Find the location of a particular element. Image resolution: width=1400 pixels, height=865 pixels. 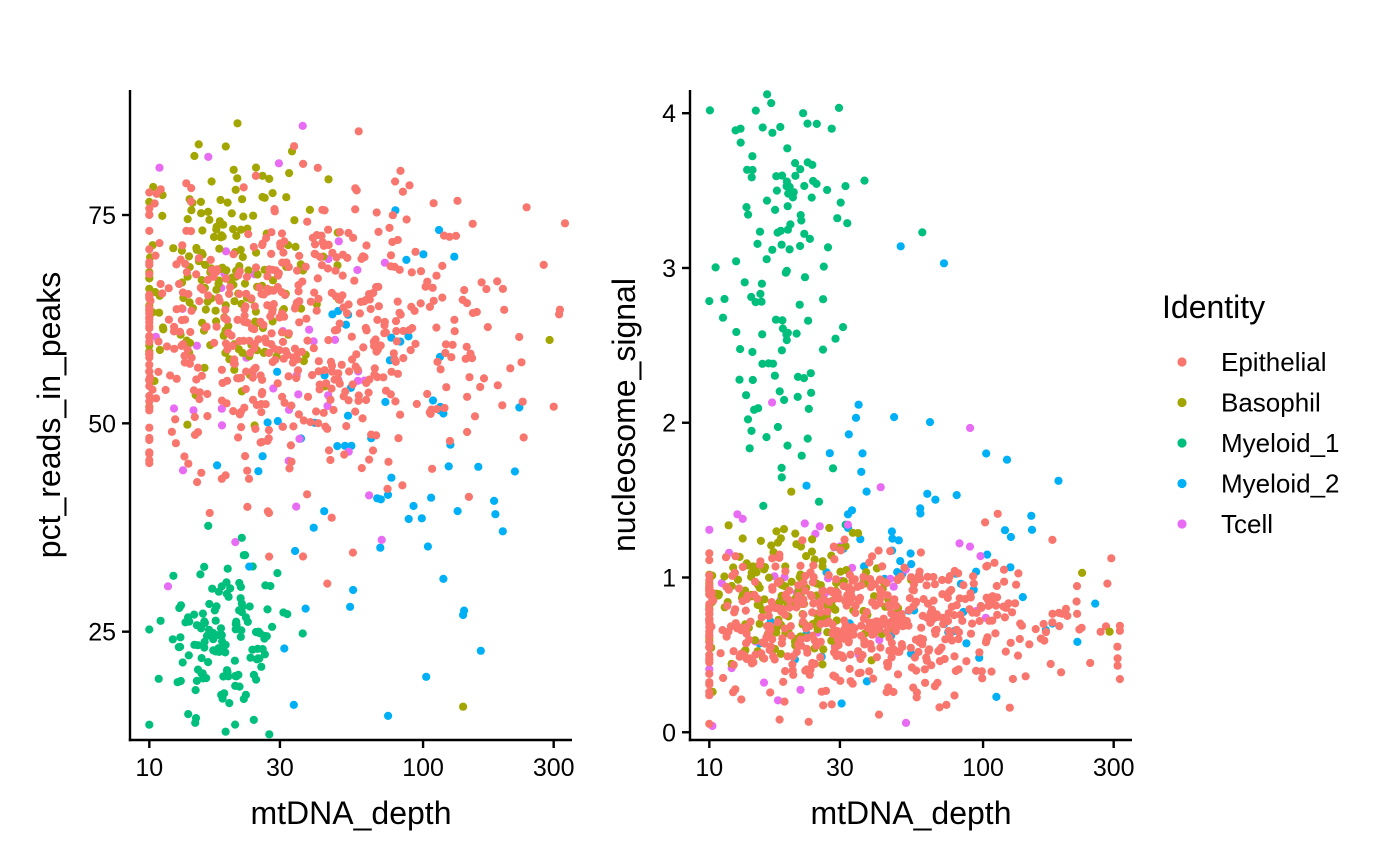

x-tick-label: 100 is located at coordinates (423, 768).